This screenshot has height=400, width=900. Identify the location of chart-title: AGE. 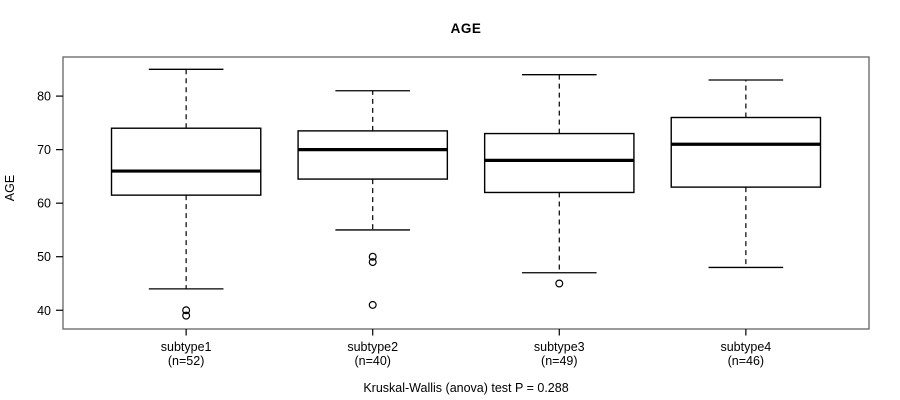
(466, 28).